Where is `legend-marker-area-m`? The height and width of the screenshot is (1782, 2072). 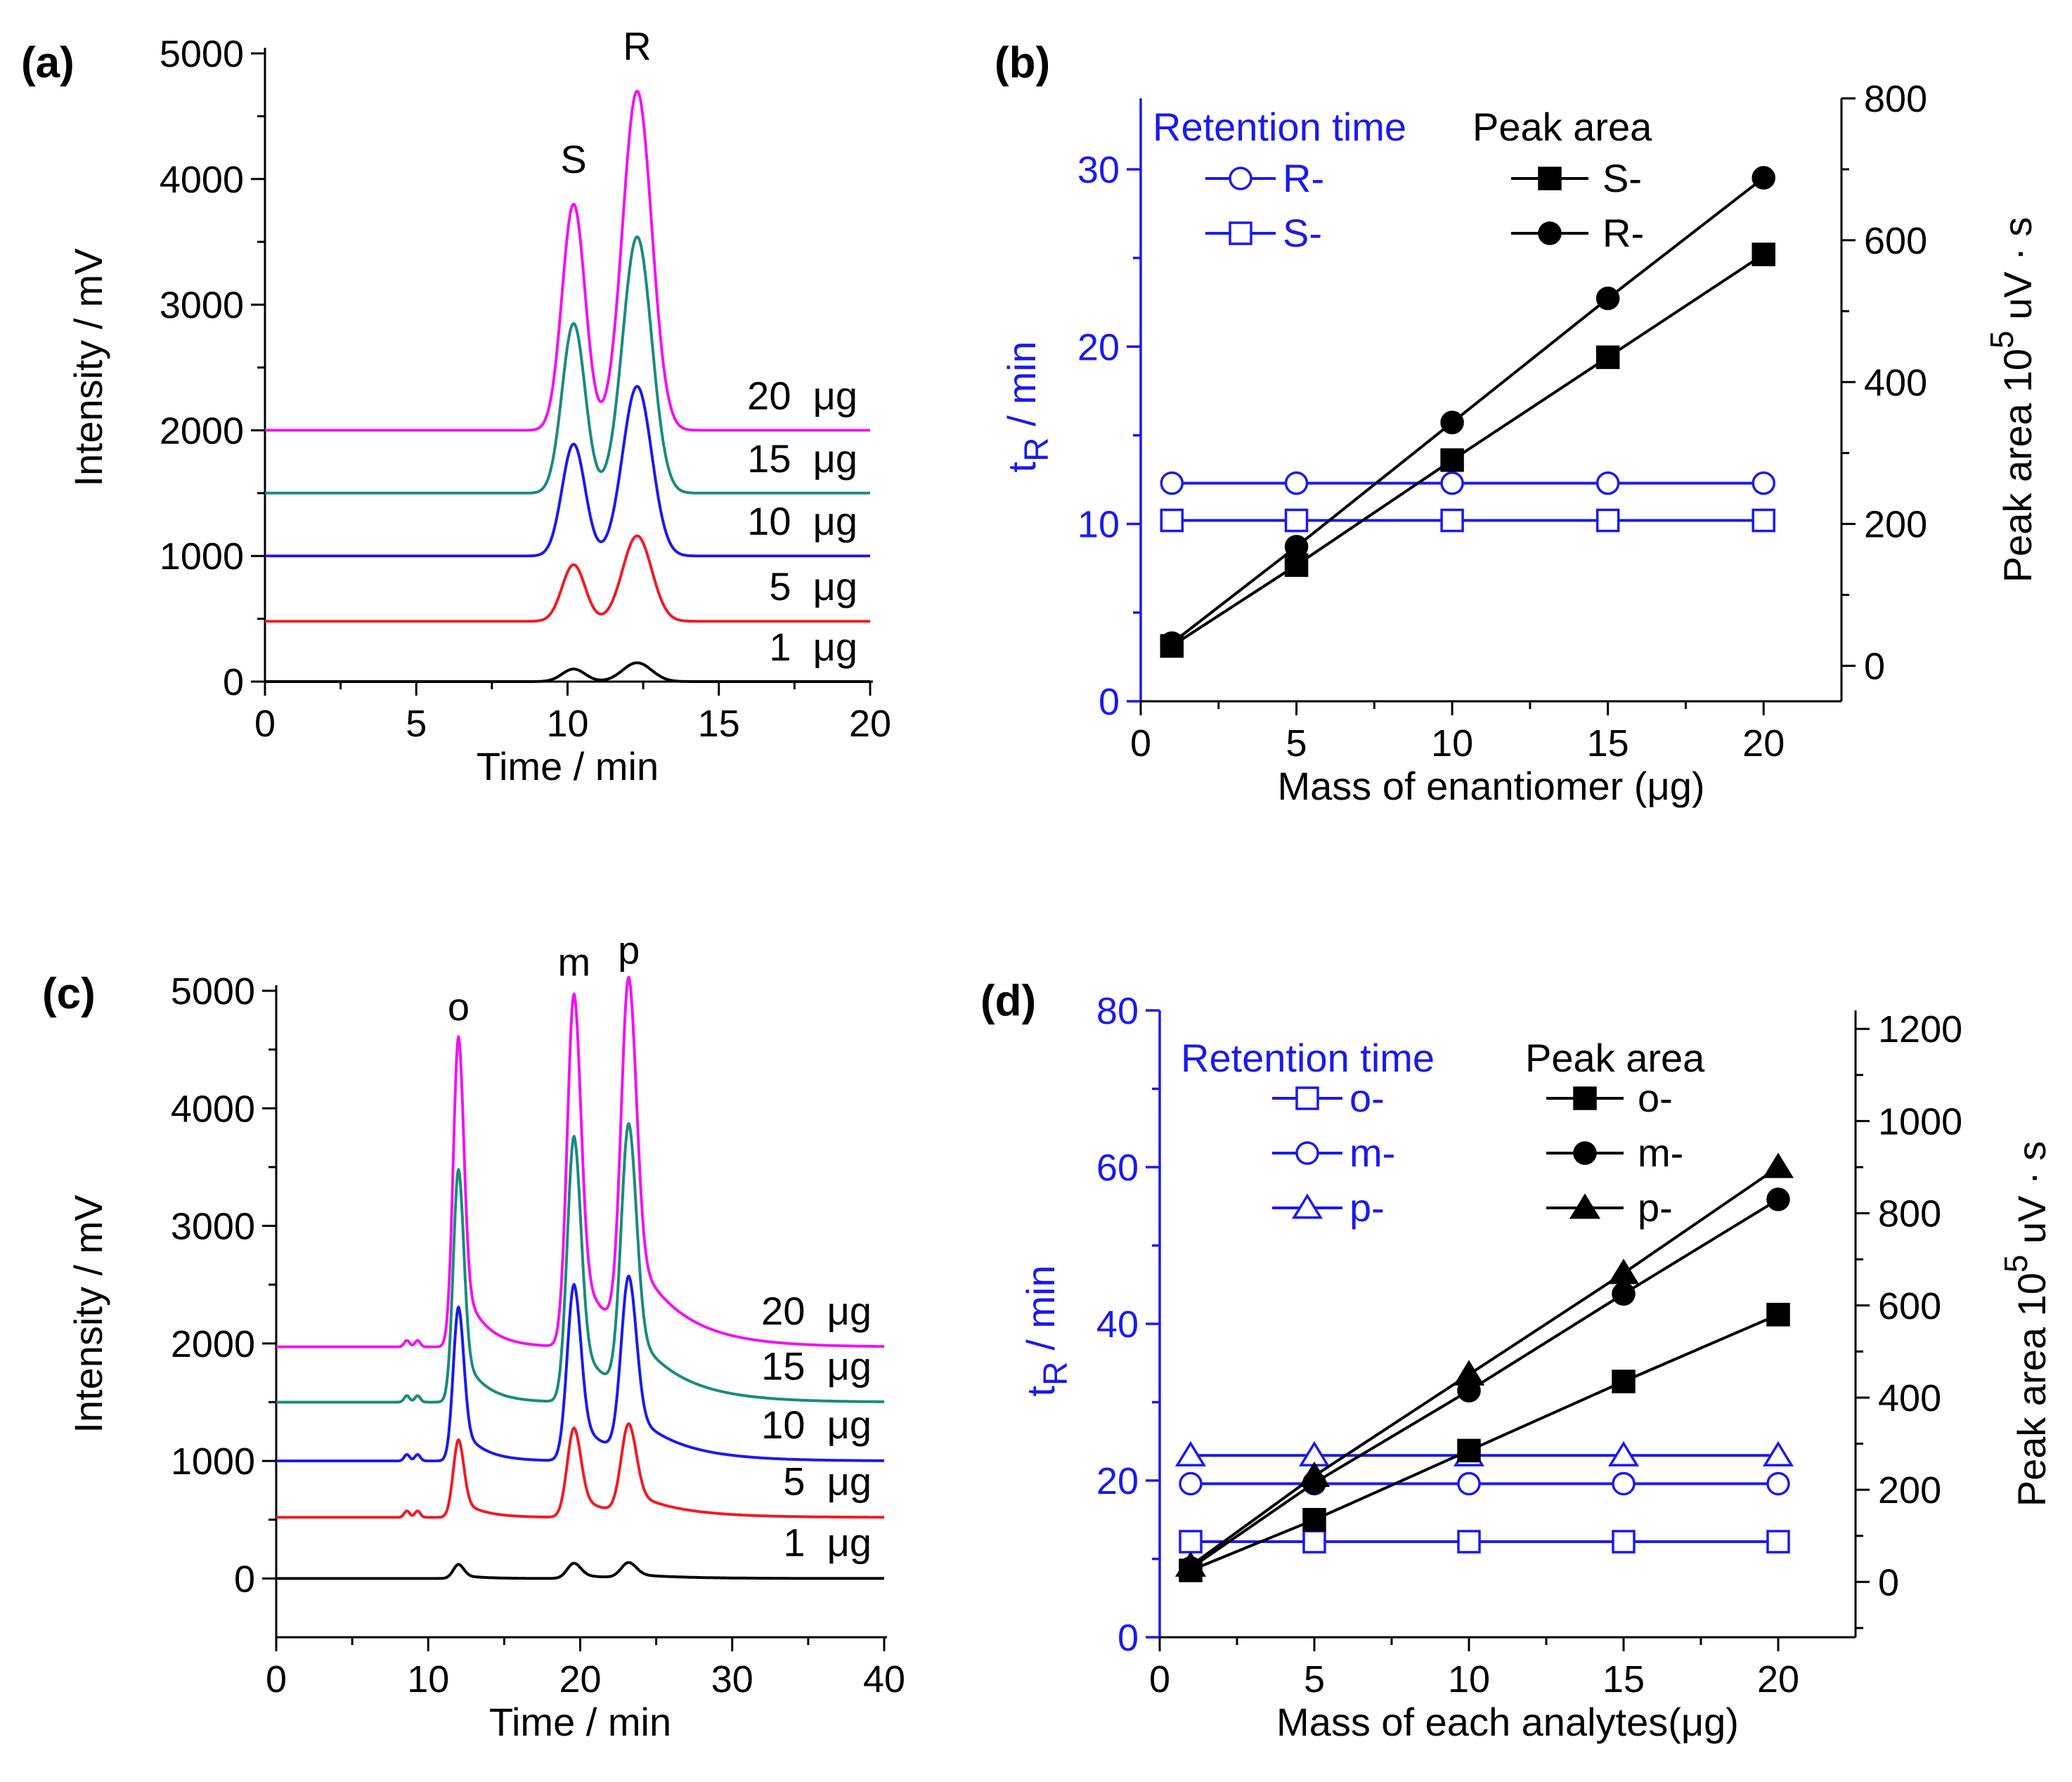 legend-marker-area-m is located at coordinates (1585, 1153).